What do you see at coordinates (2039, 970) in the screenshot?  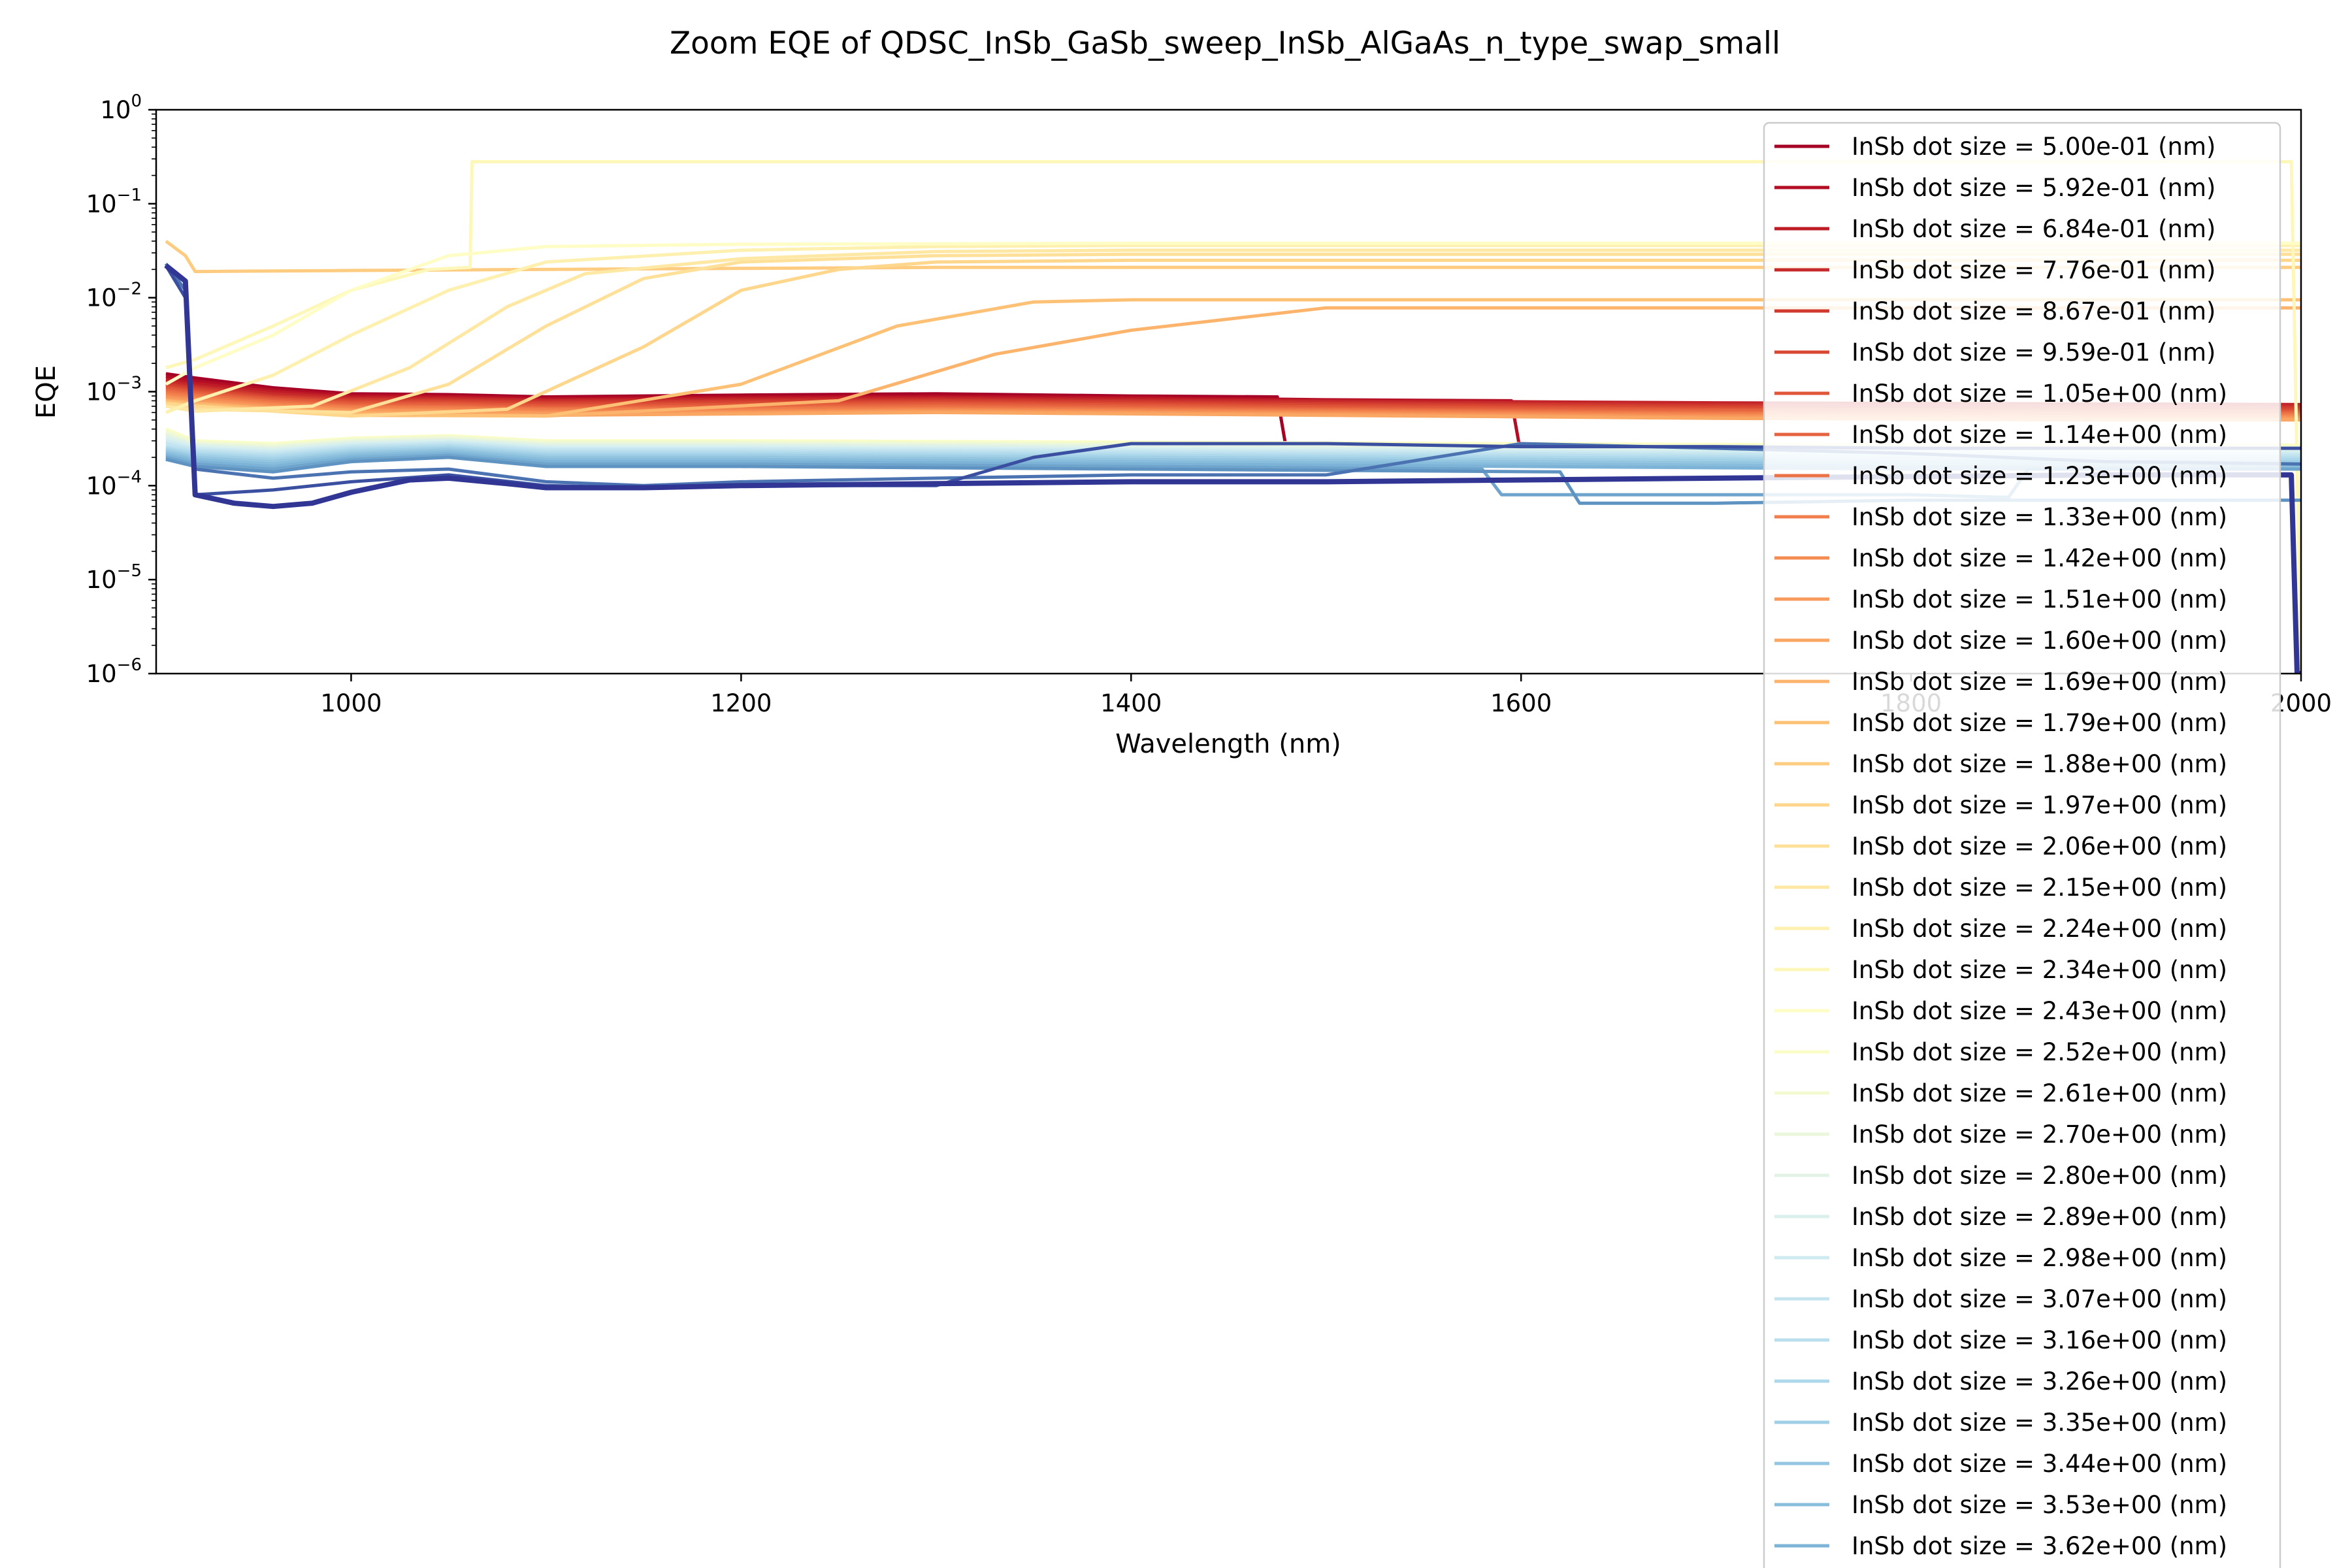 I see `legend-label: InSb dot size = 2.34e+00 (nm)` at bounding box center [2039, 970].